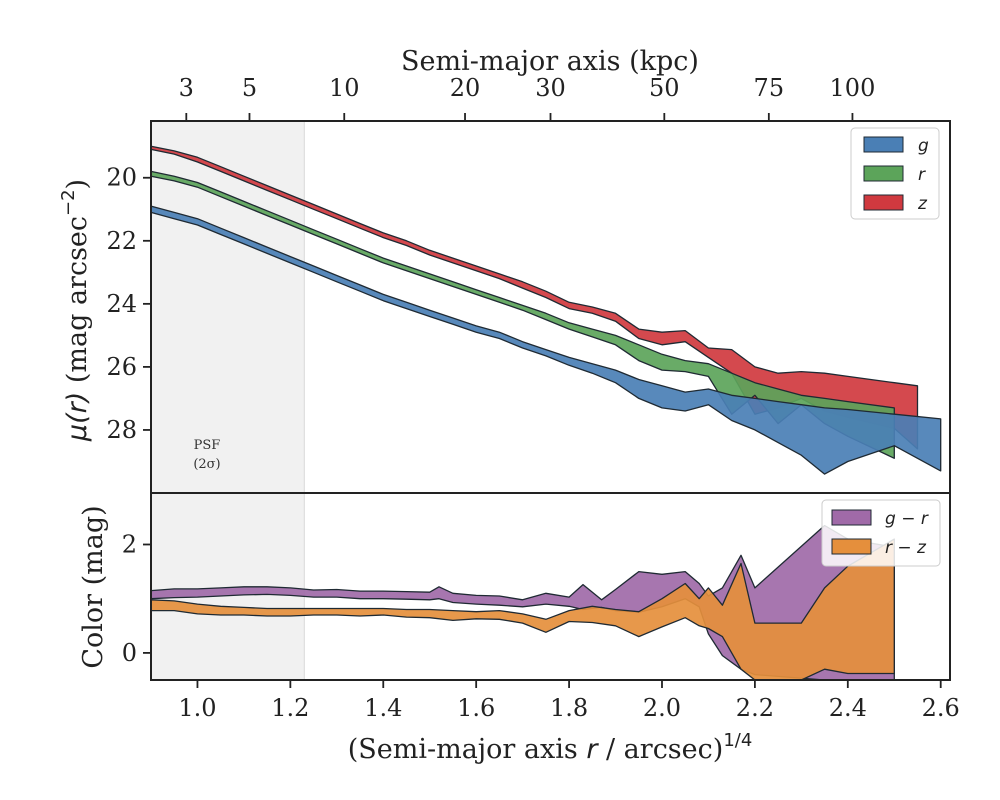 The width and height of the screenshot is (1000, 800). What do you see at coordinates (664, 88) in the screenshot?
I see `top-x-tick-label: 50` at bounding box center [664, 88].